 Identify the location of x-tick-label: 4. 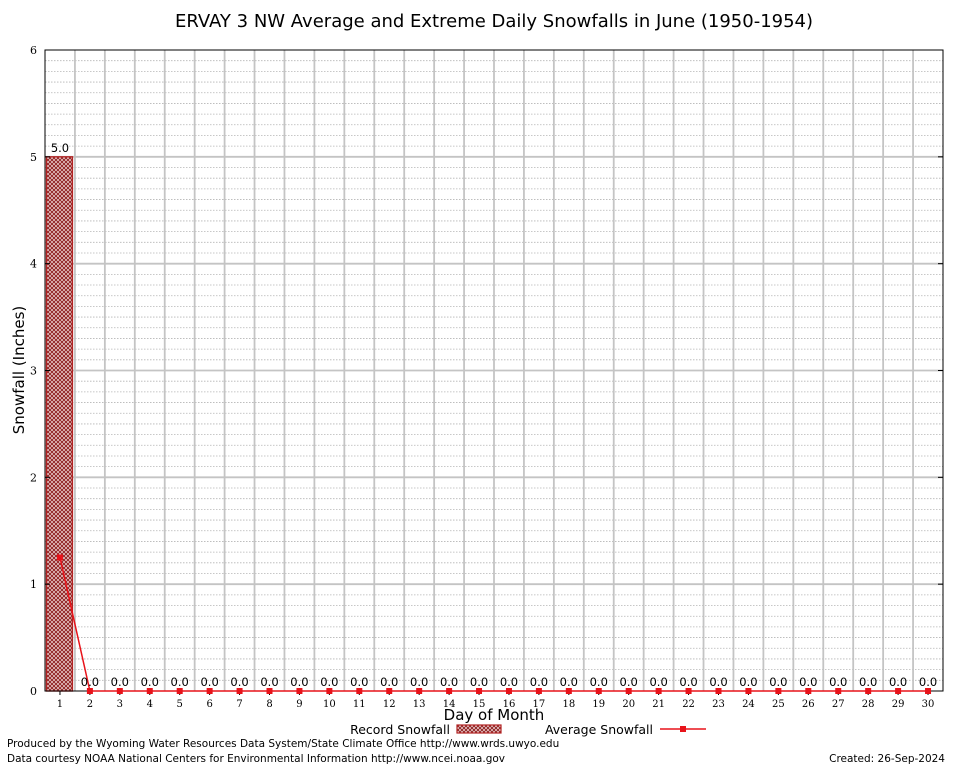
(150, 704).